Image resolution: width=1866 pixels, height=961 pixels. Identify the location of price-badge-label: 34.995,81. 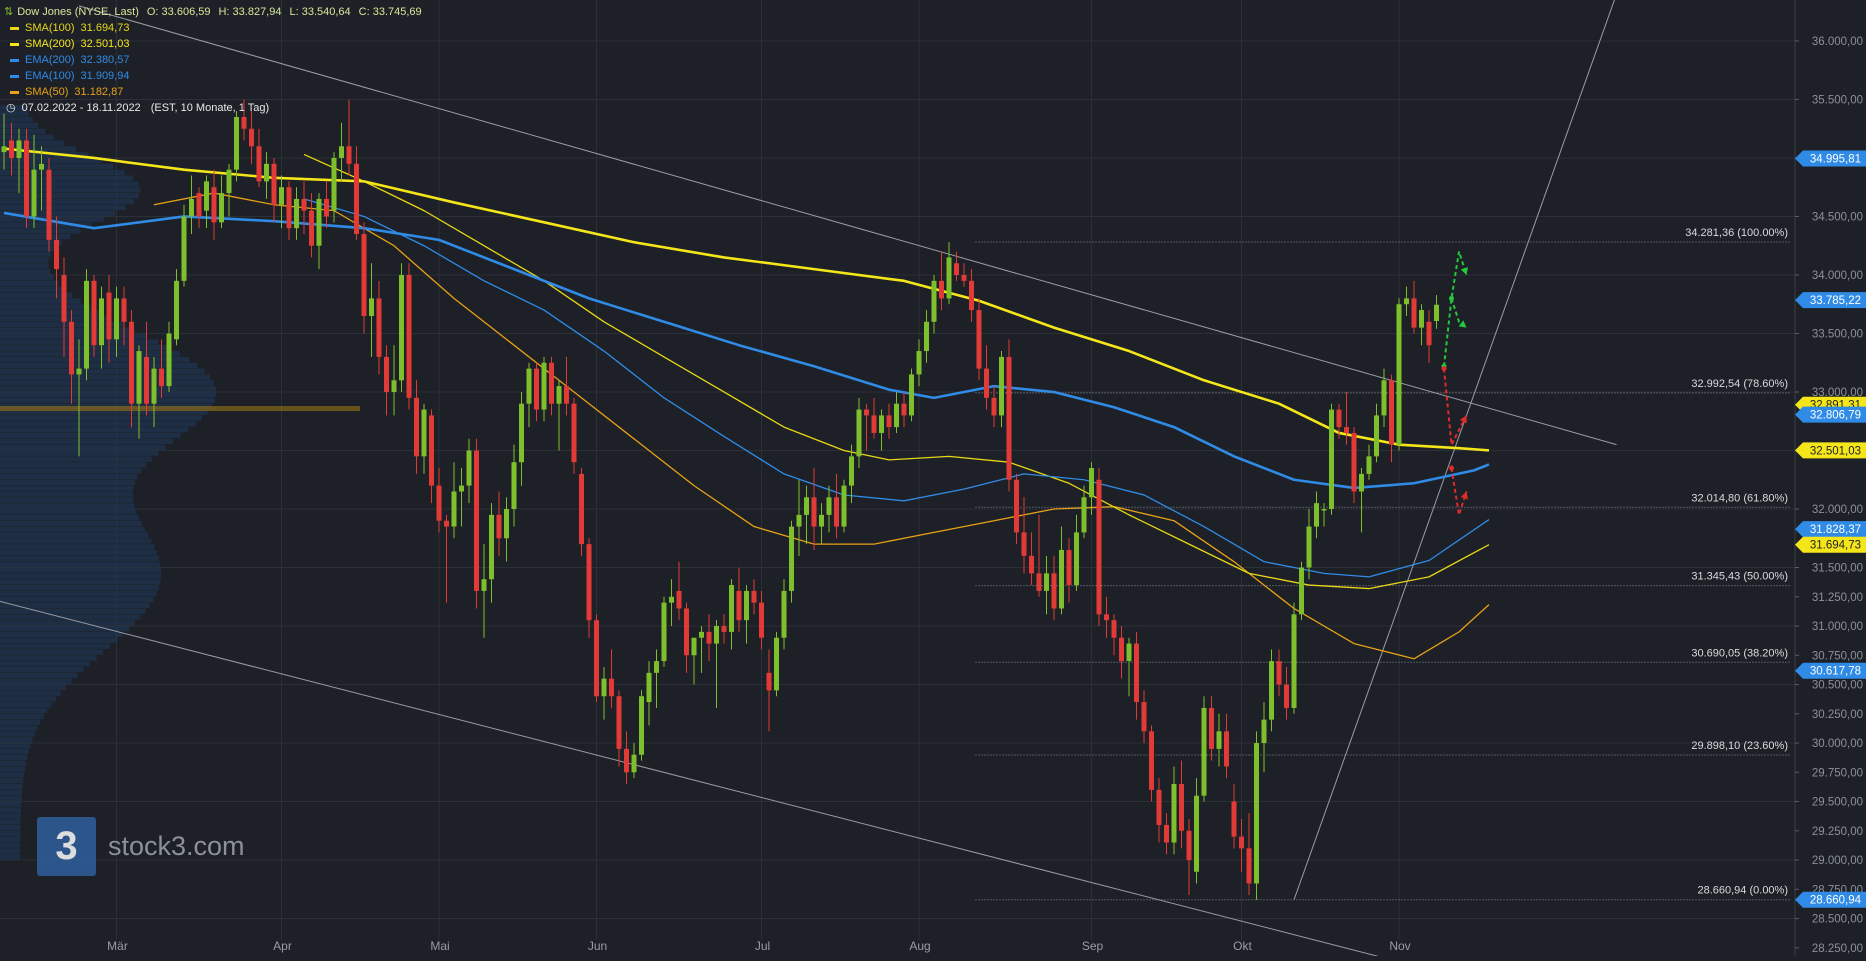
(1835, 159).